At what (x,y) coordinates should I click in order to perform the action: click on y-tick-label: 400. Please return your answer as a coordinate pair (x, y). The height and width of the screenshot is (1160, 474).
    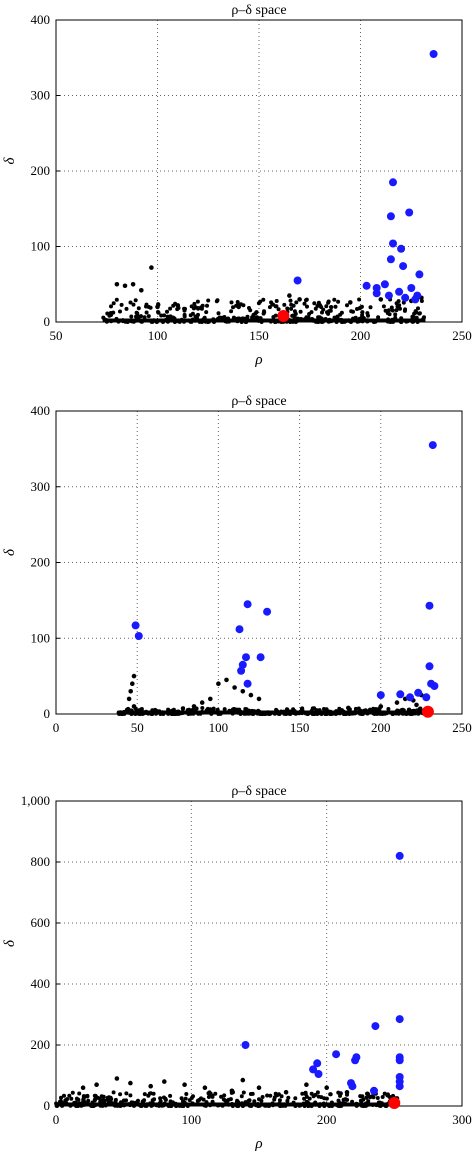
    Looking at the image, I should click on (41, 983).